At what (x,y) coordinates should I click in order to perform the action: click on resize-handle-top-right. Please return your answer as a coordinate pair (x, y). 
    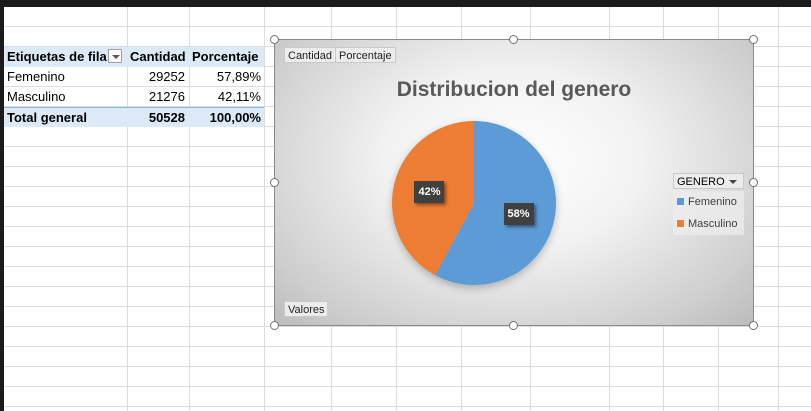
    Looking at the image, I should click on (753, 39).